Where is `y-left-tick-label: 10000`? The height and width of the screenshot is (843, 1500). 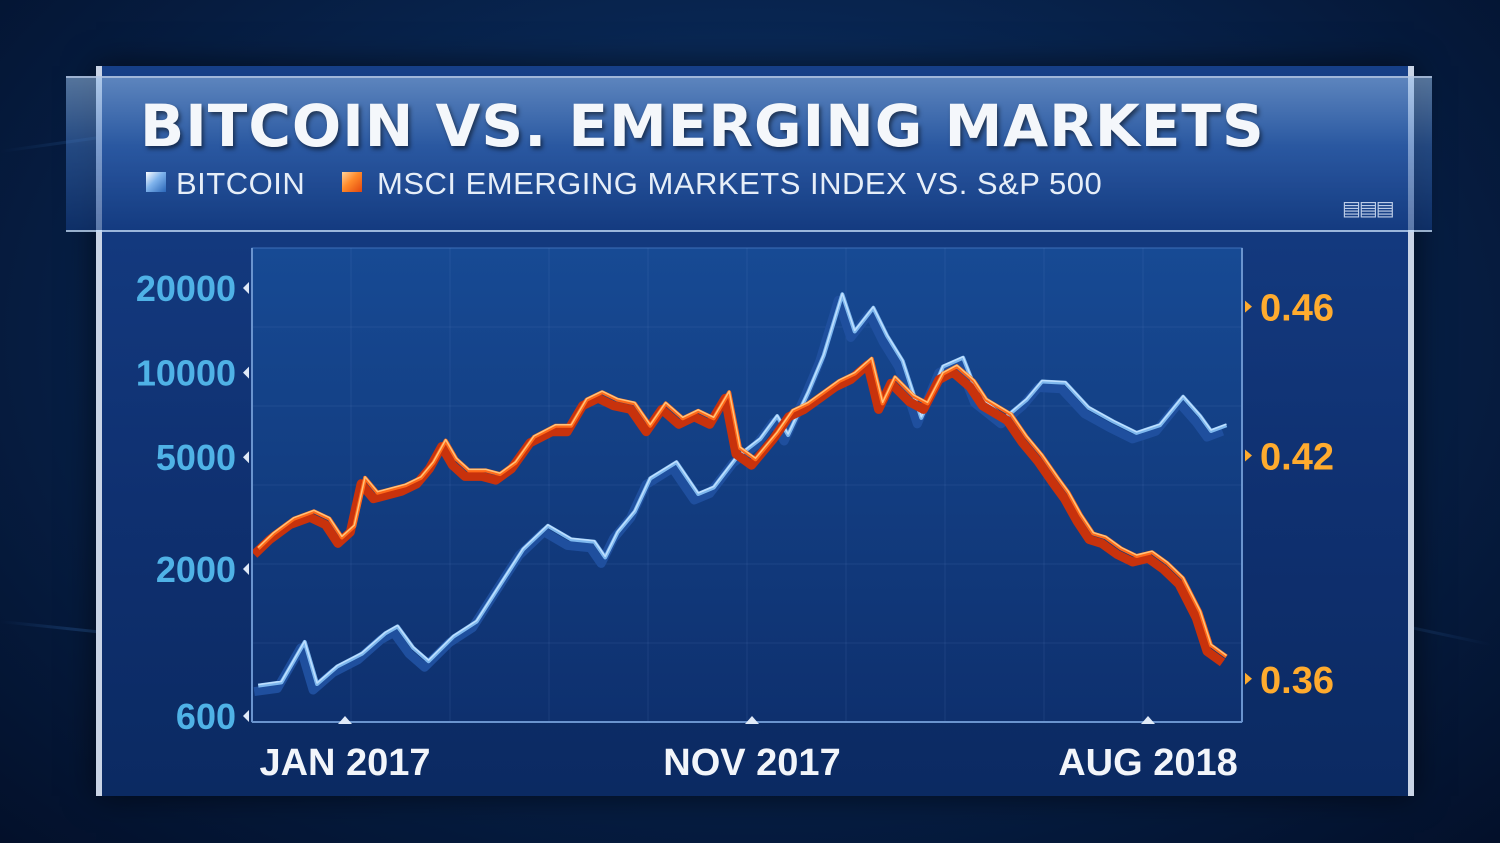
y-left-tick-label: 10000 is located at coordinates (186, 373).